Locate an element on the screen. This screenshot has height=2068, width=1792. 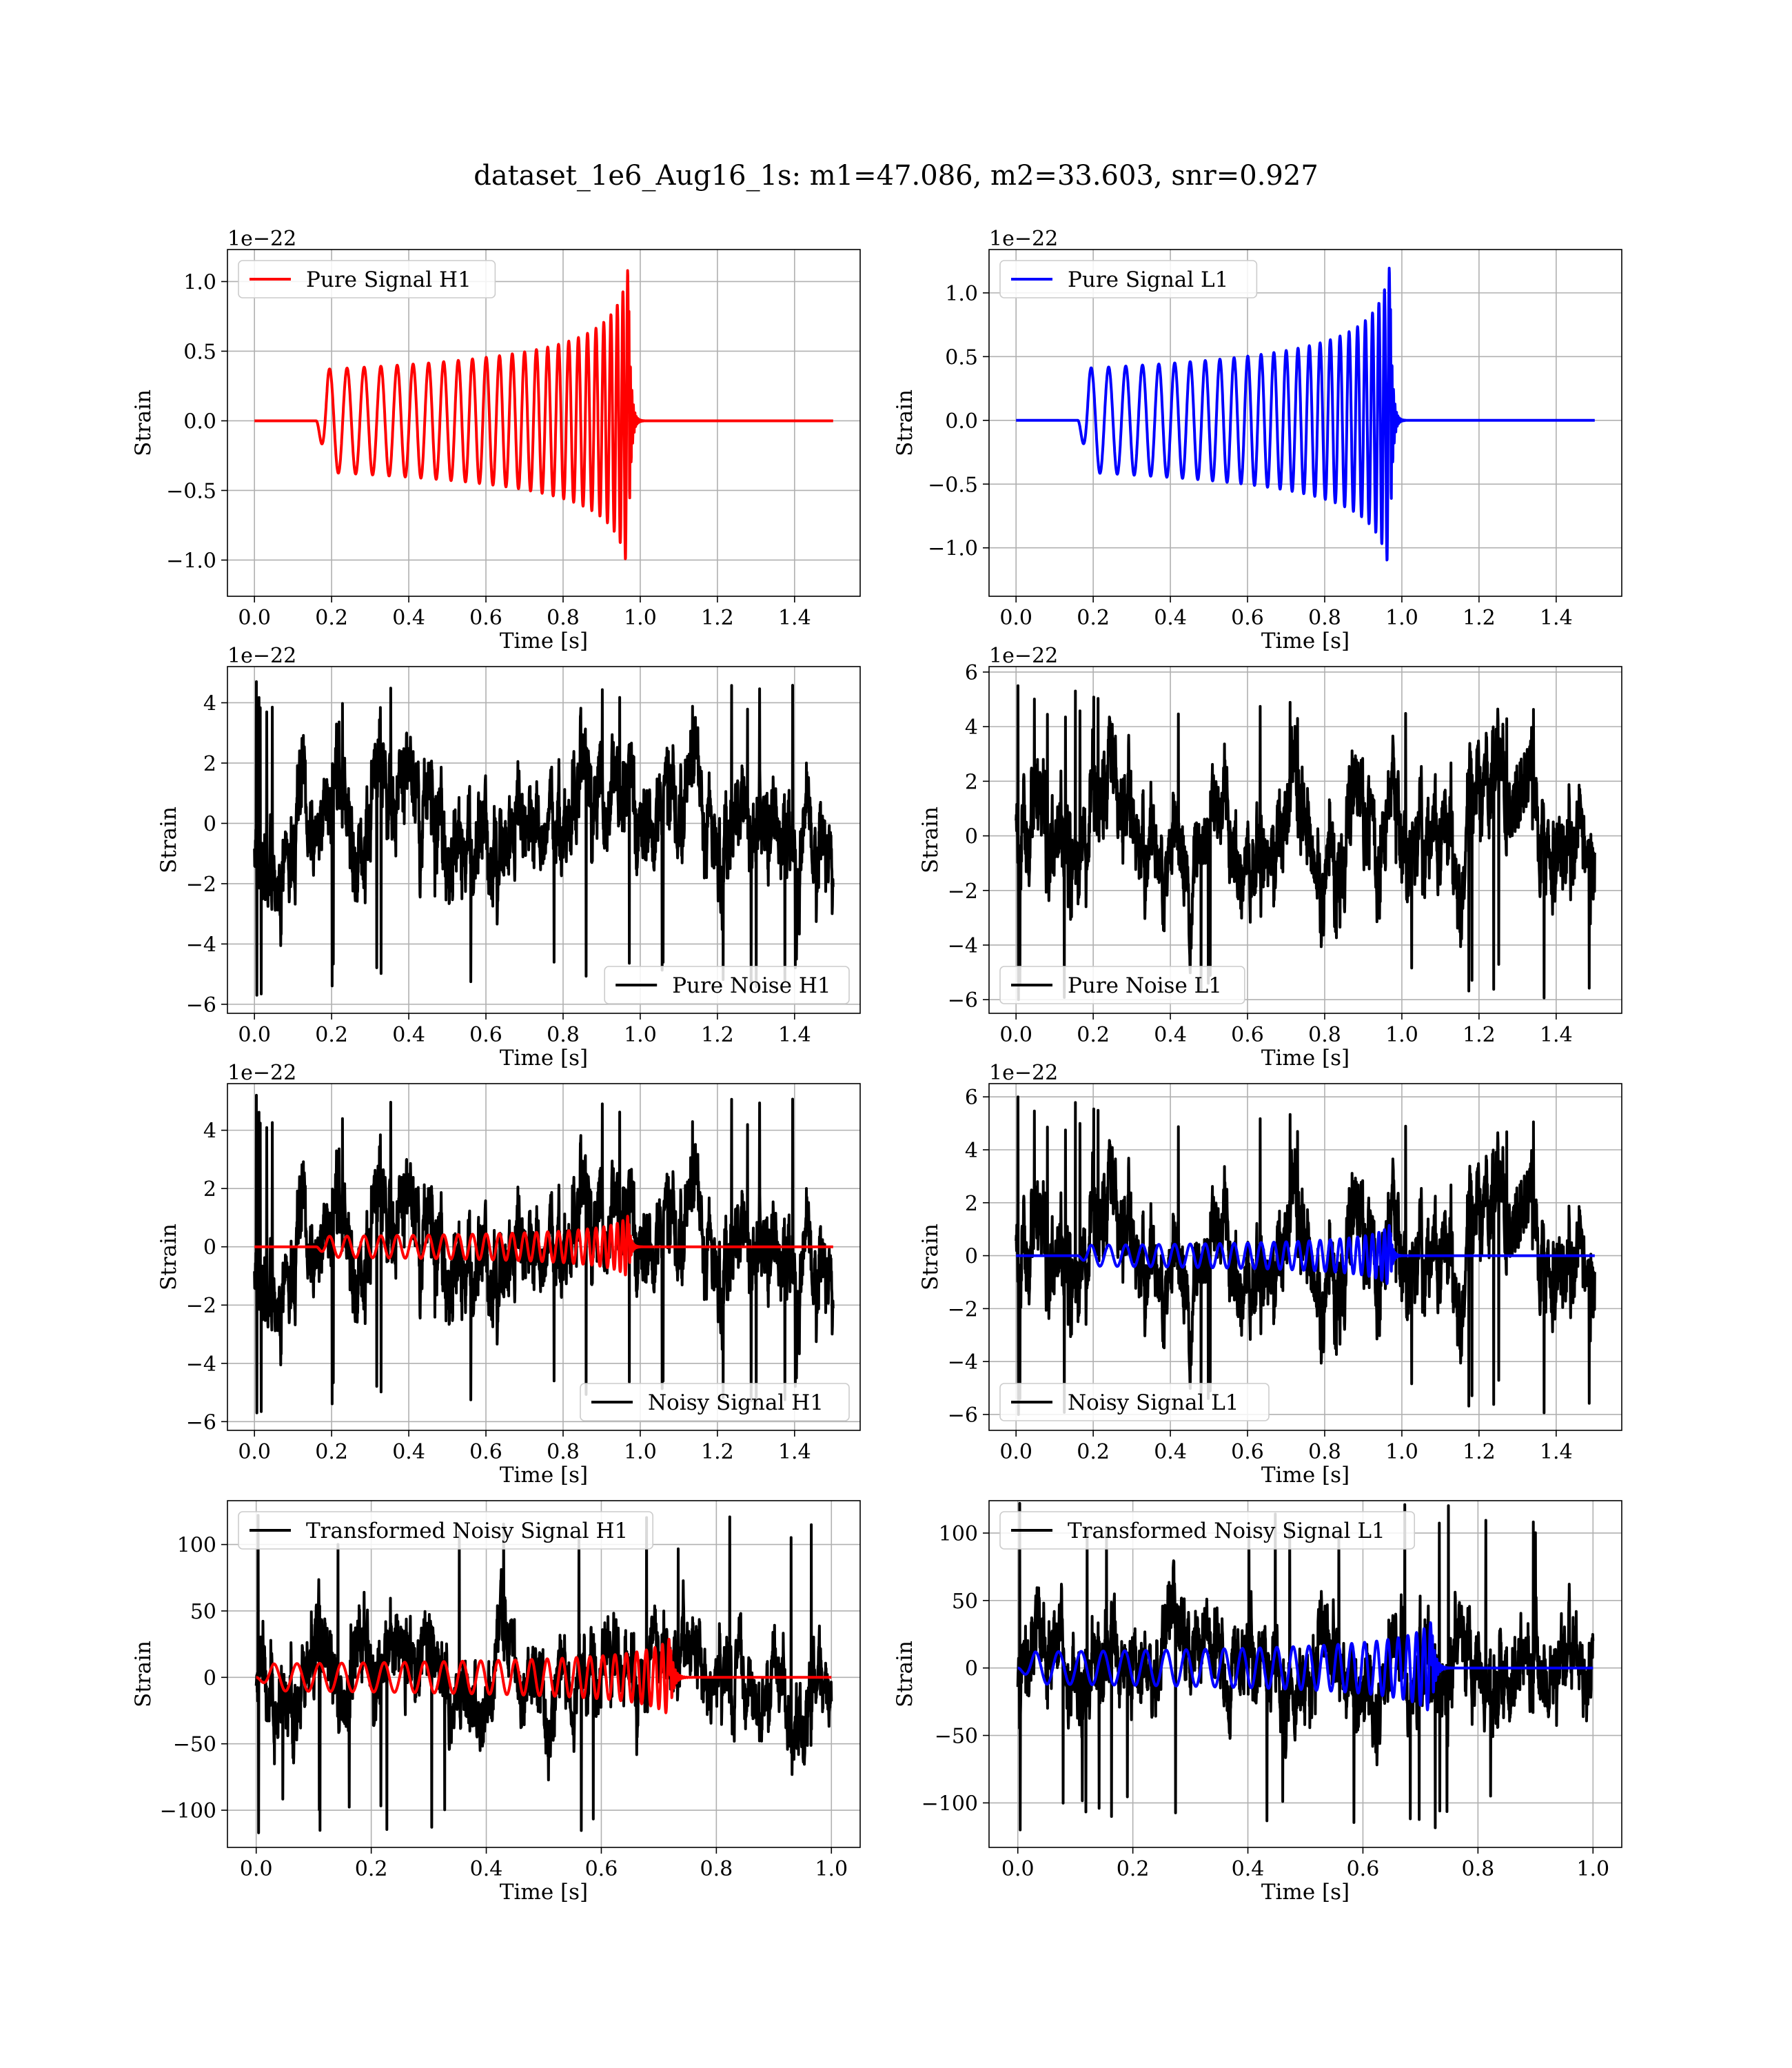
legend: Pure Noise H1 is located at coordinates (727, 985).